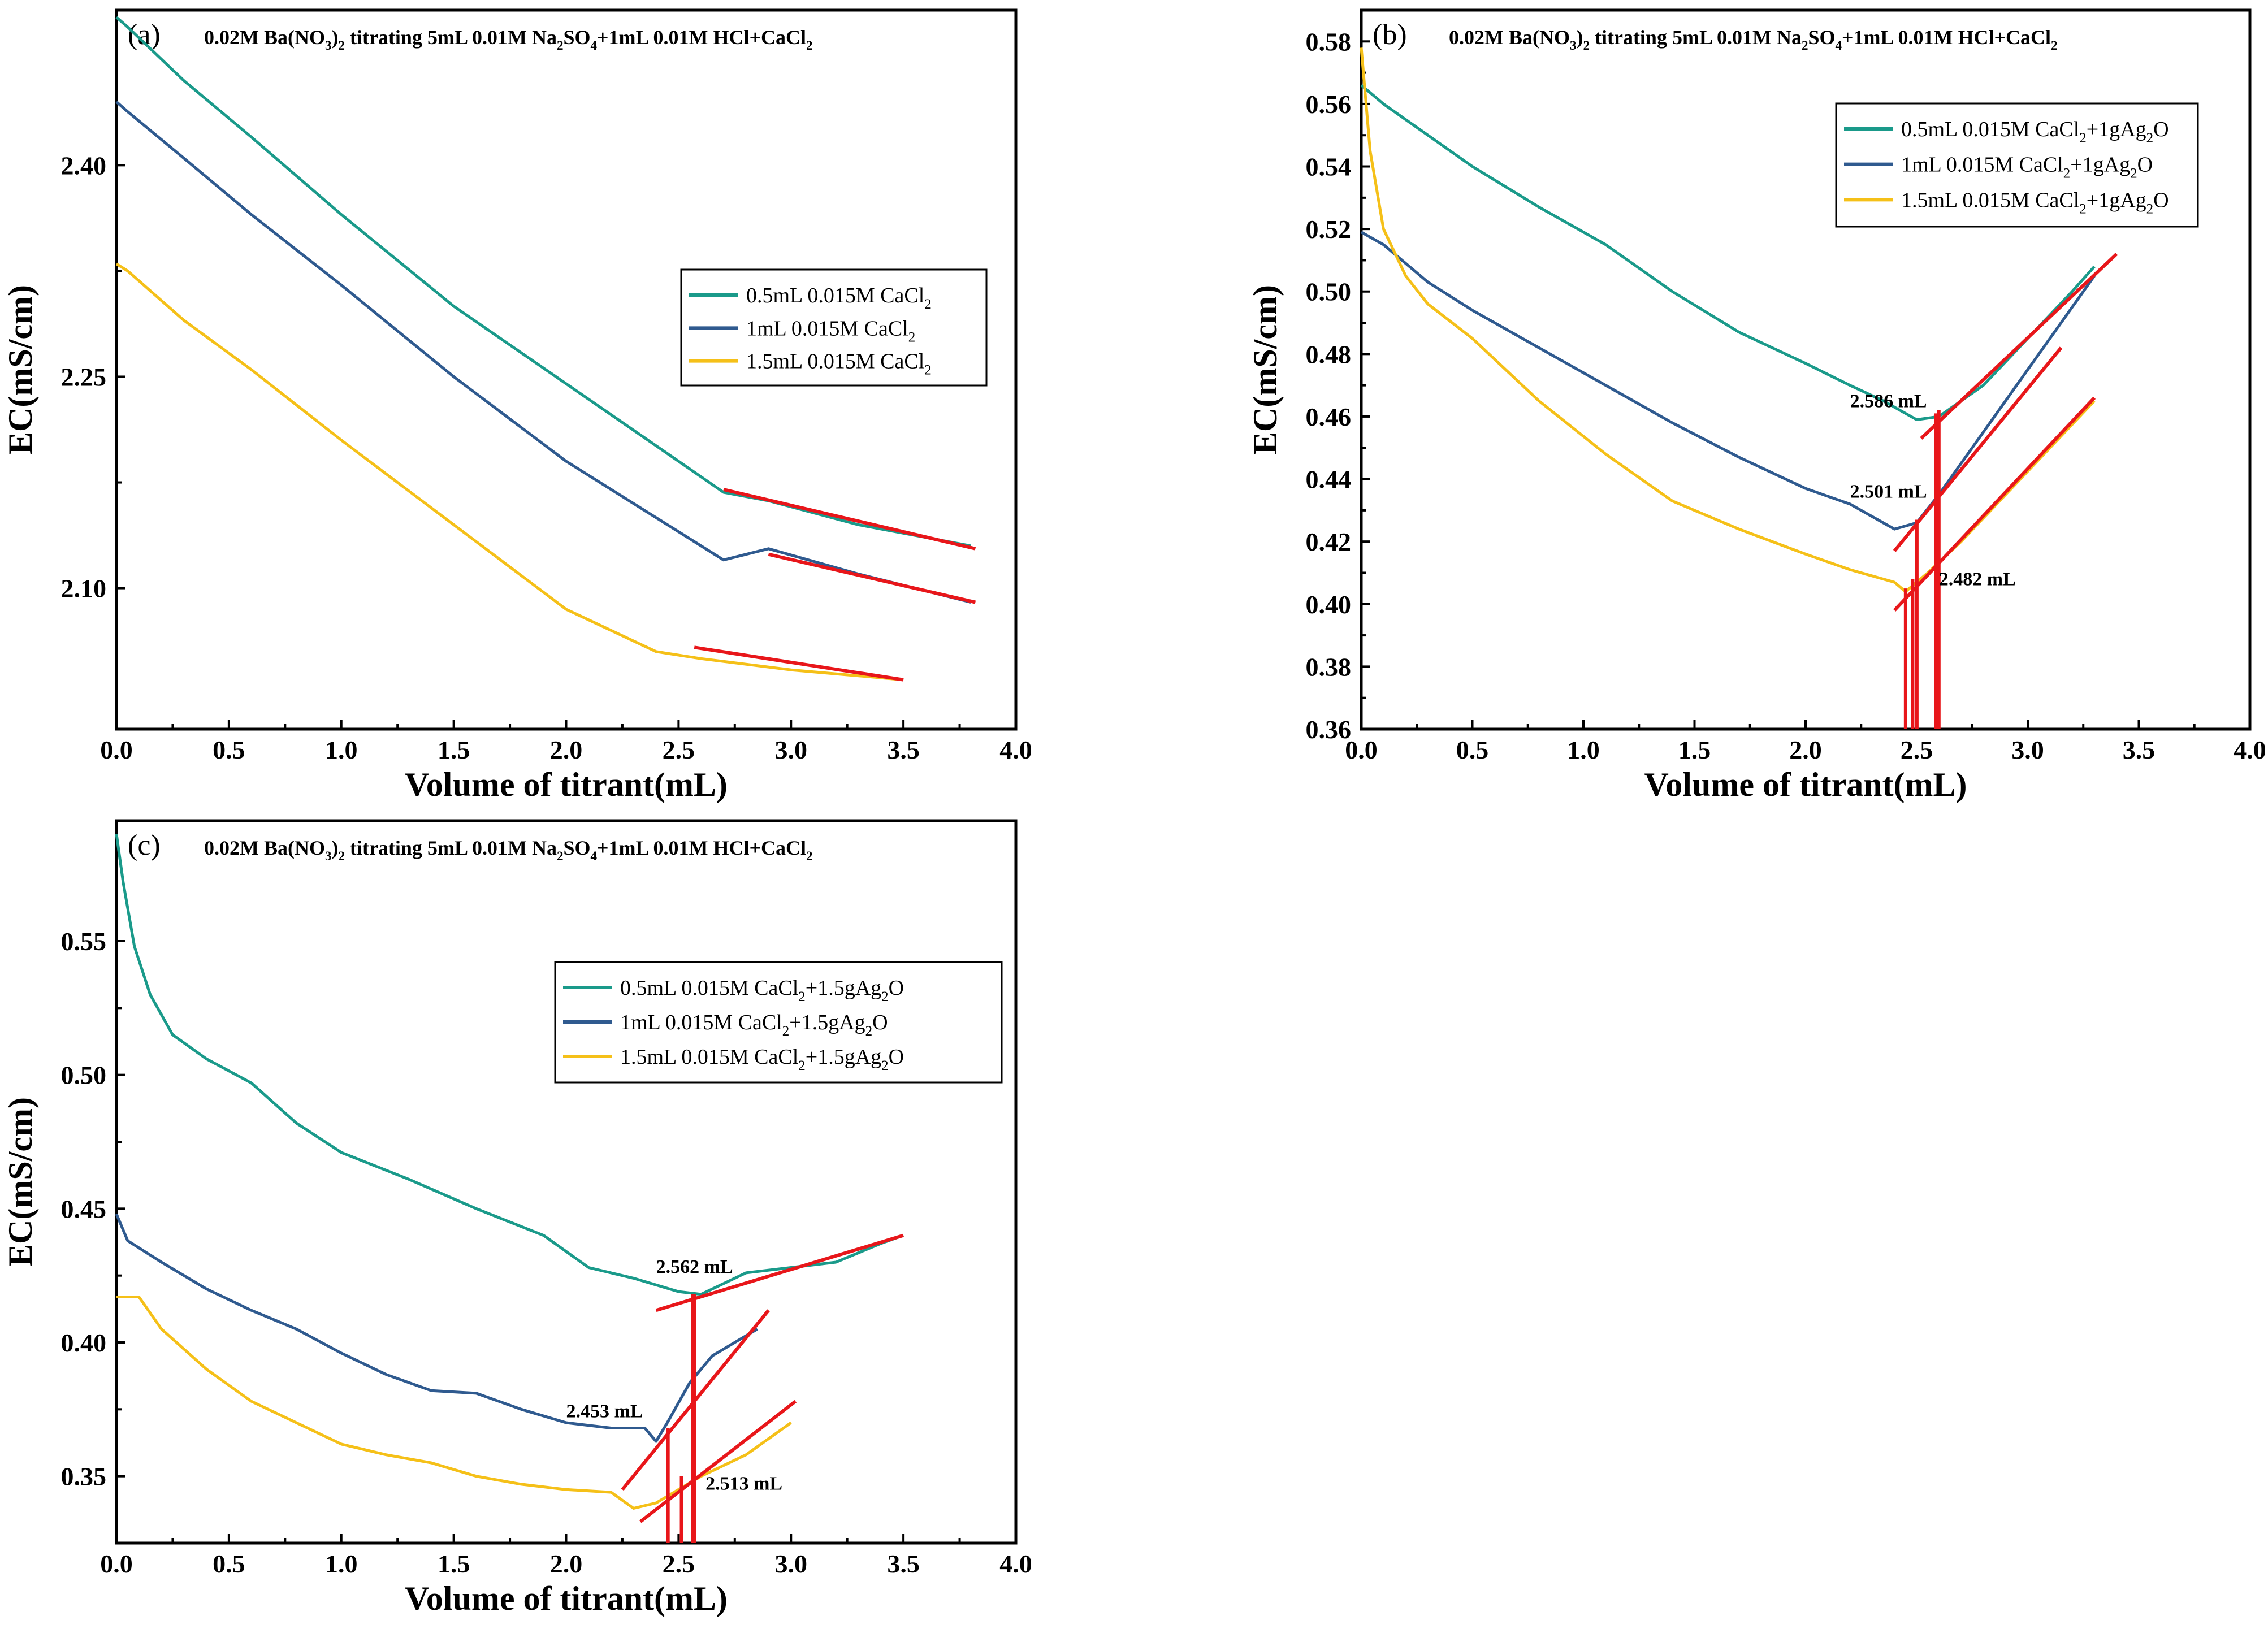 The width and height of the screenshot is (2268, 1629). What do you see at coordinates (1888, 401) in the screenshot?
I see `endpoint-annotation-1: 2.586 mL` at bounding box center [1888, 401].